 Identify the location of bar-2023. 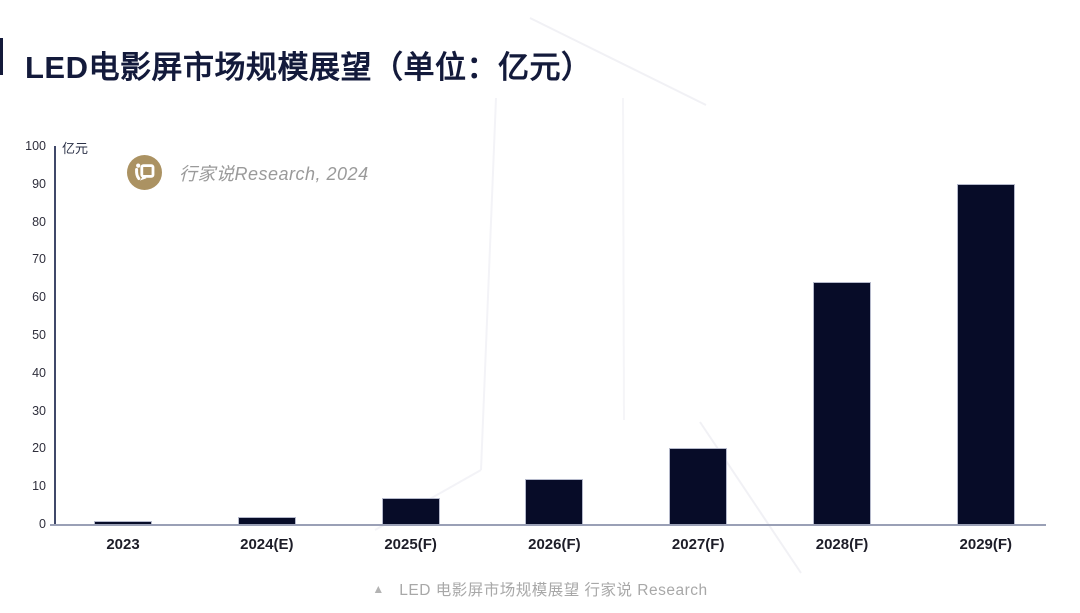
(123, 522).